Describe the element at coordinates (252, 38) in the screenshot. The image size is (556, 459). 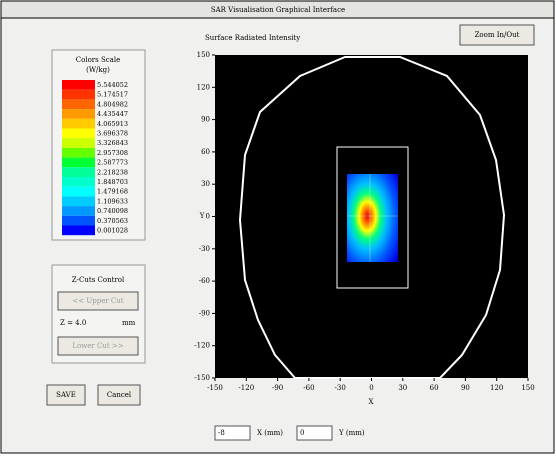
I see `plot-title: Surface Radiated Intensity` at that location.